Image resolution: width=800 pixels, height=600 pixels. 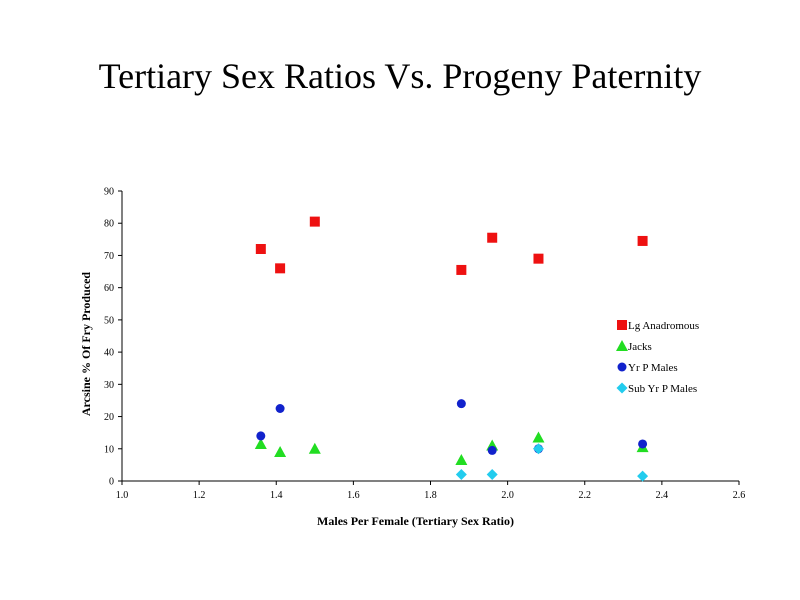 I want to click on x-tick-label: 1.0, so click(x=122, y=495).